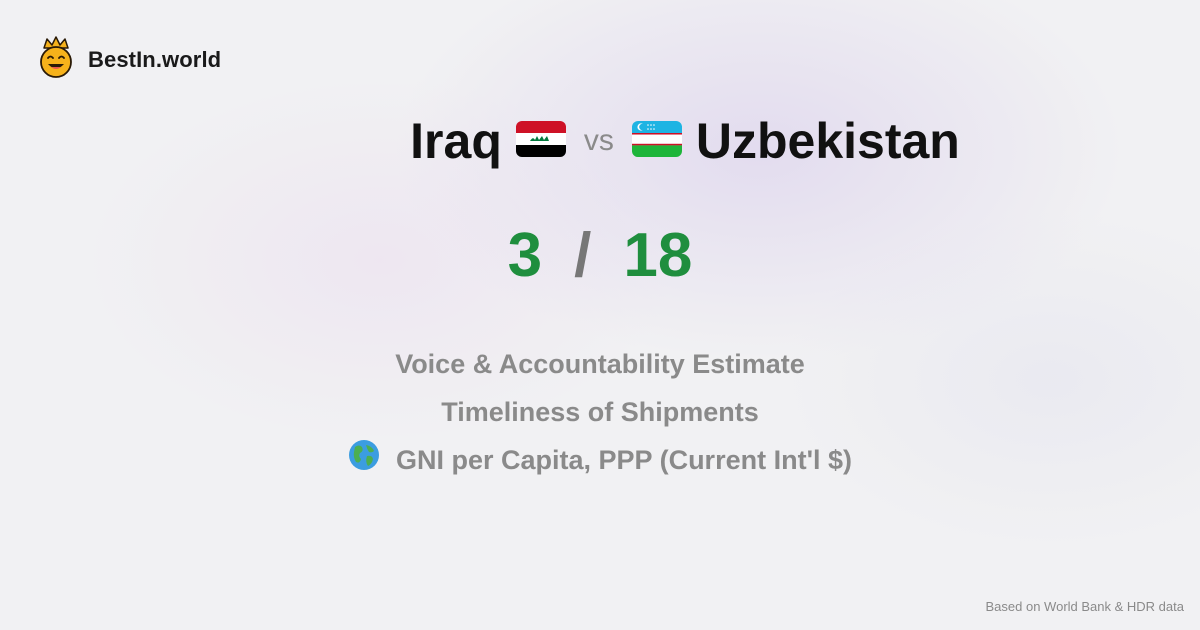  I want to click on vs-label: vs, so click(598, 140).